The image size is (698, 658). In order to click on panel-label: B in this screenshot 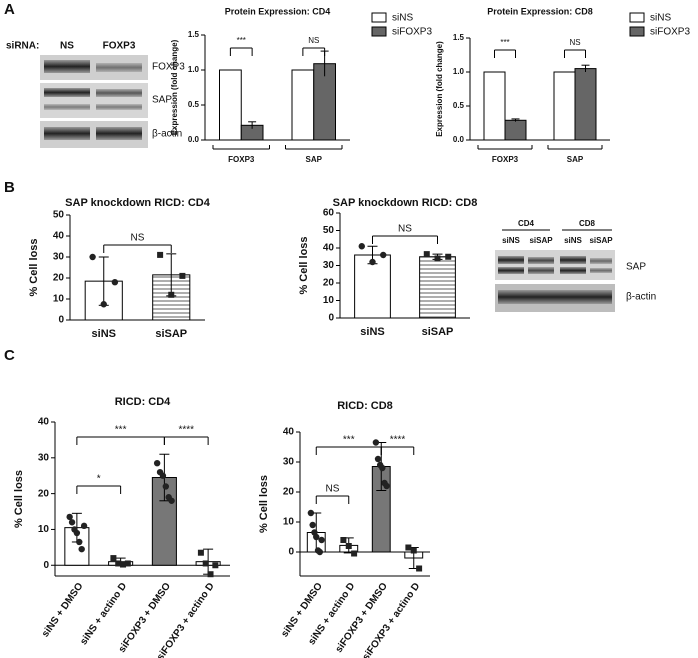, I will do `click(9, 187)`.